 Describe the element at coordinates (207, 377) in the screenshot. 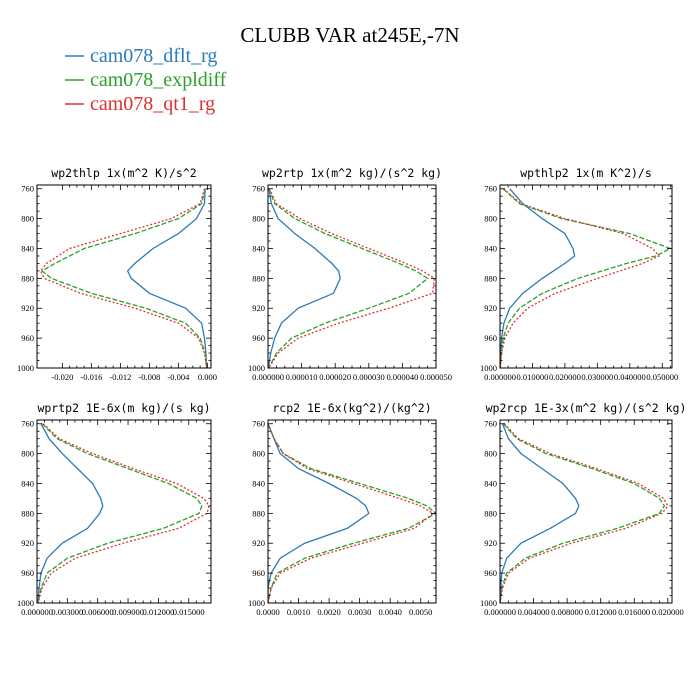

I see `x-tick-label: 0.000` at that location.